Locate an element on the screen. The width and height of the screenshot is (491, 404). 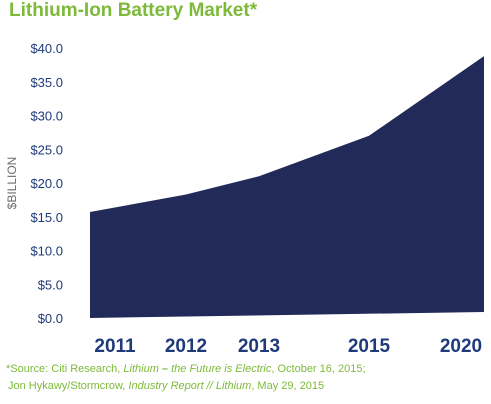
x-tick-label: 2020 is located at coordinates (461, 346).